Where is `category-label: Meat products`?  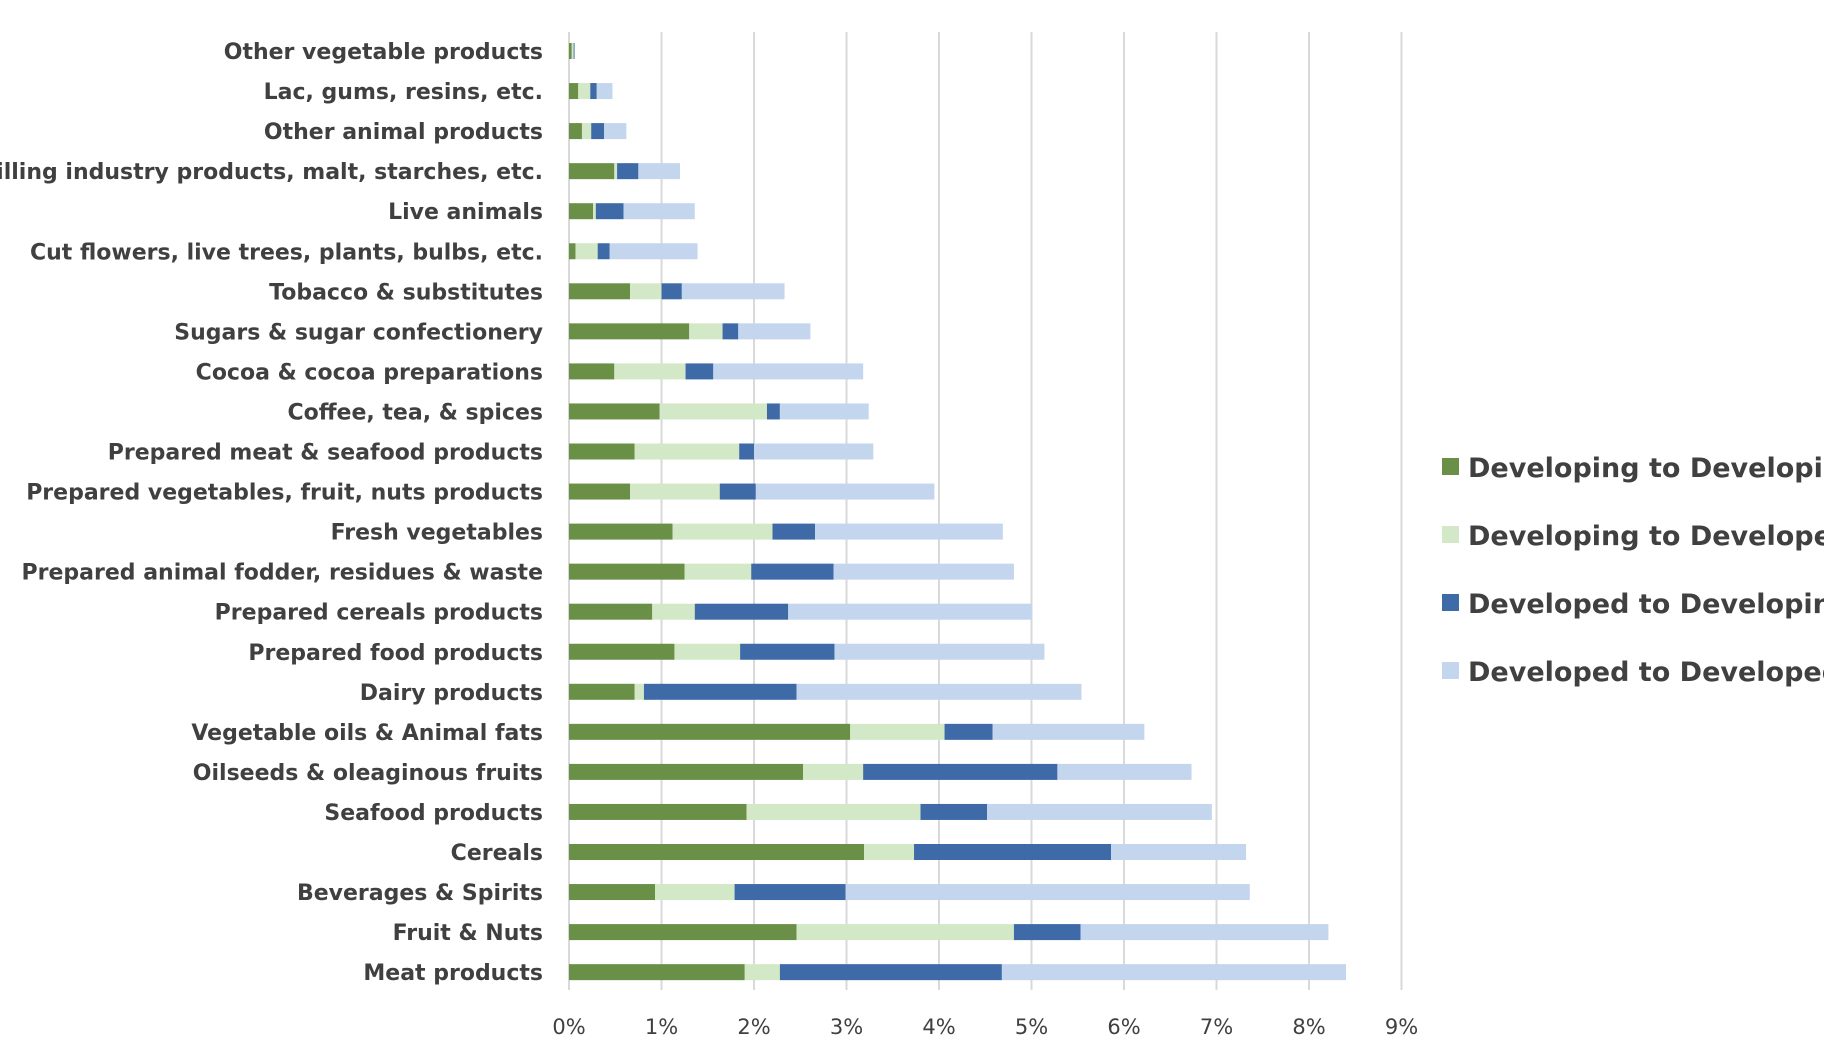 category-label: Meat products is located at coordinates (453, 973).